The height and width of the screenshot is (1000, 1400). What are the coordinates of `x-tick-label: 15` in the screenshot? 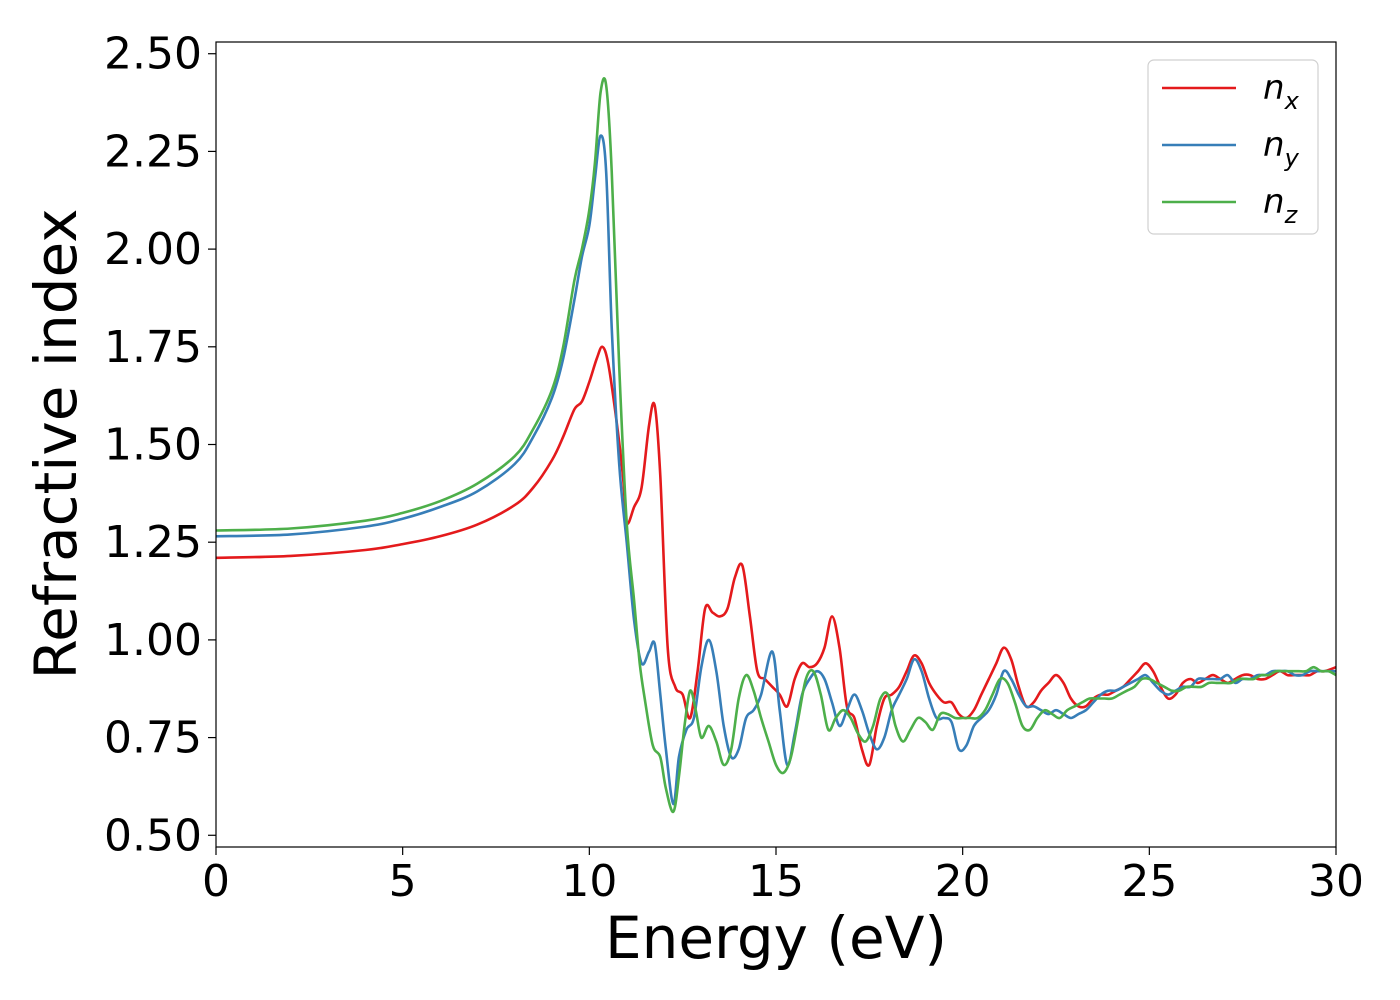 It's located at (776, 881).